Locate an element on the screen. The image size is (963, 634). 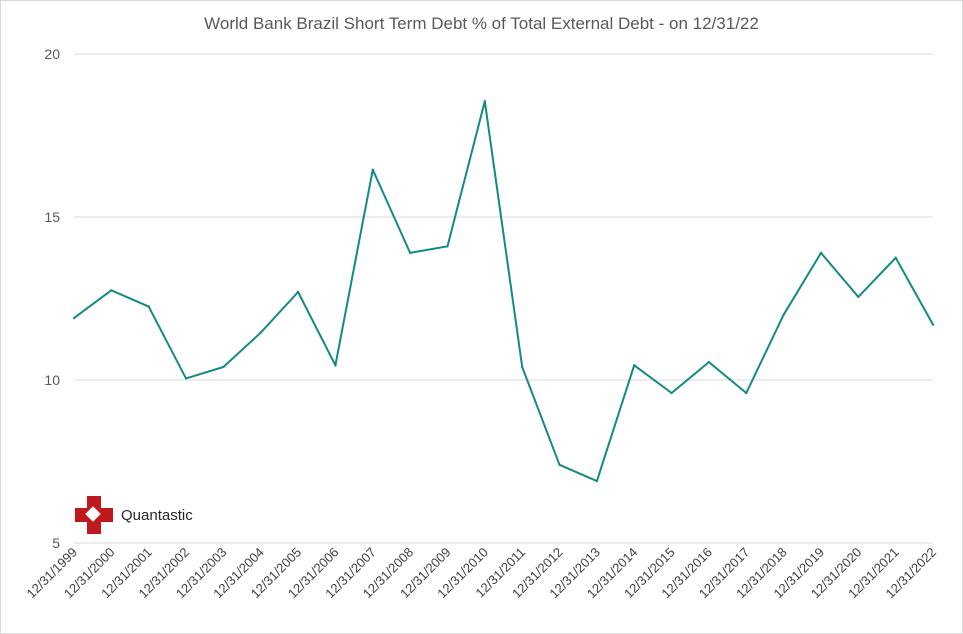
y-tick-labels: 5 10 15 20 is located at coordinates (52, 298).